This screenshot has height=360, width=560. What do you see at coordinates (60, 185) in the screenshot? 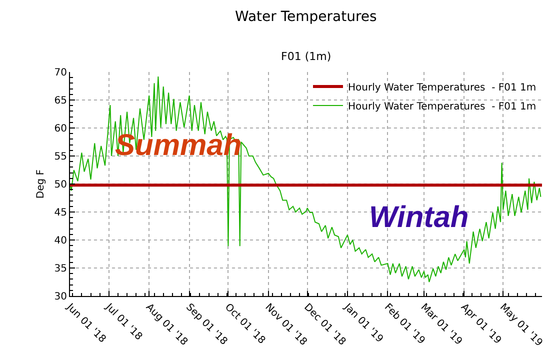
I see `y-tick-label: 50` at bounding box center [60, 185].